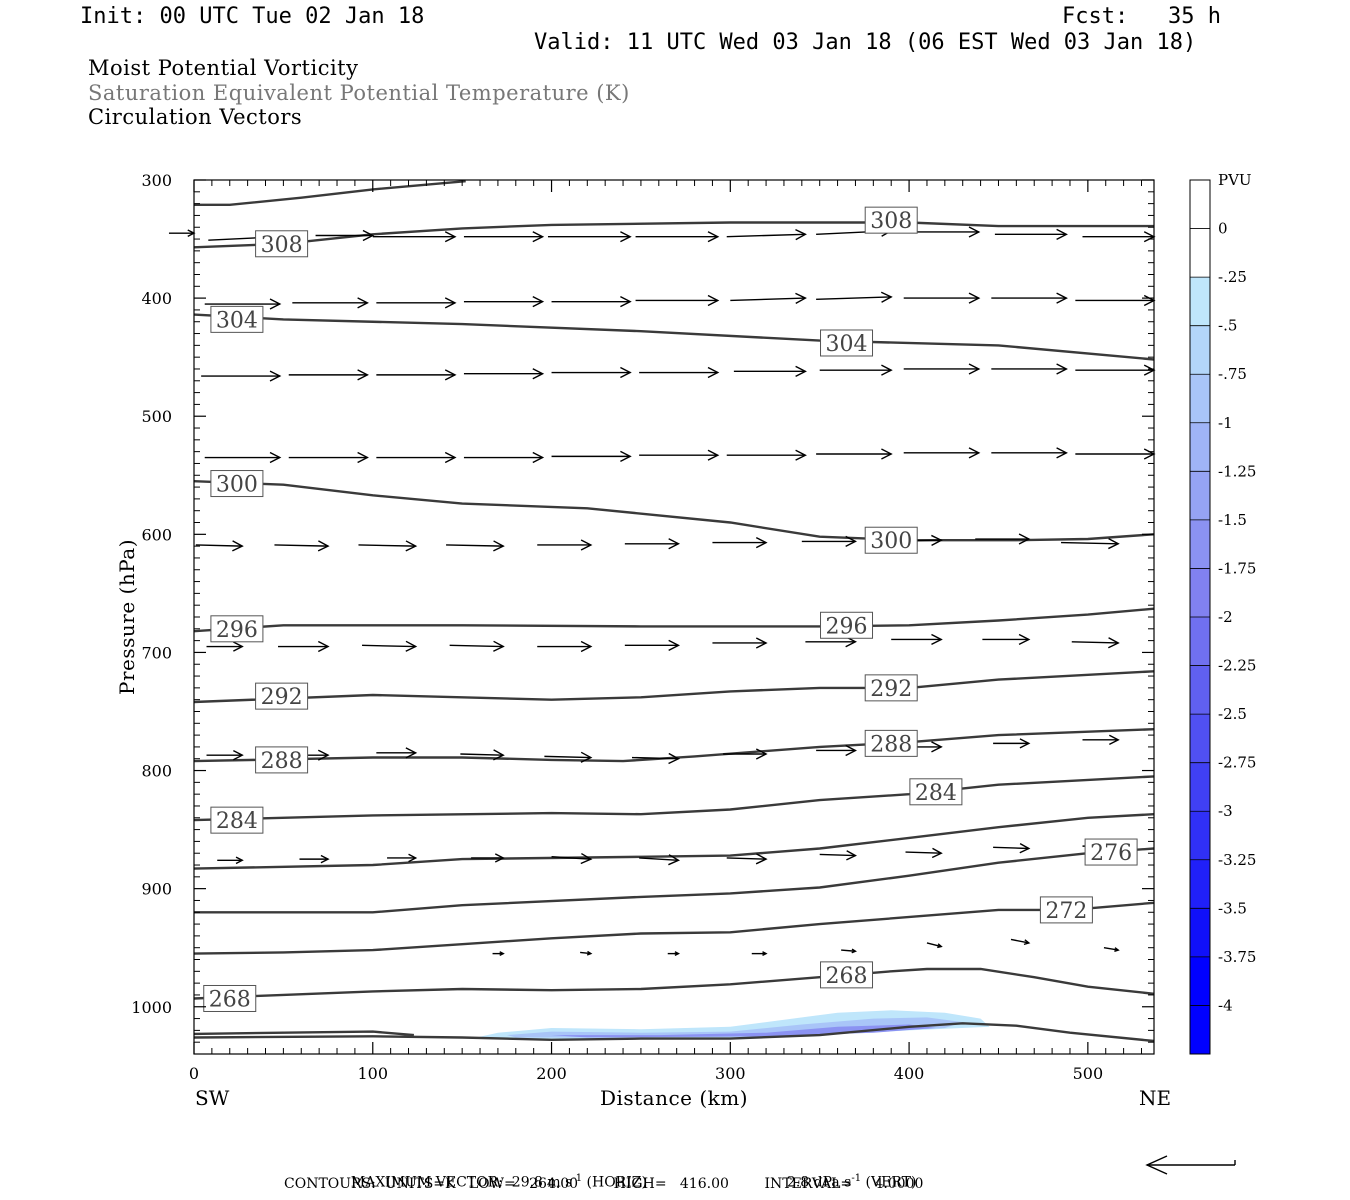 The width and height of the screenshot is (1350, 1200). I want to click on contour-label: 304, so click(847, 344).